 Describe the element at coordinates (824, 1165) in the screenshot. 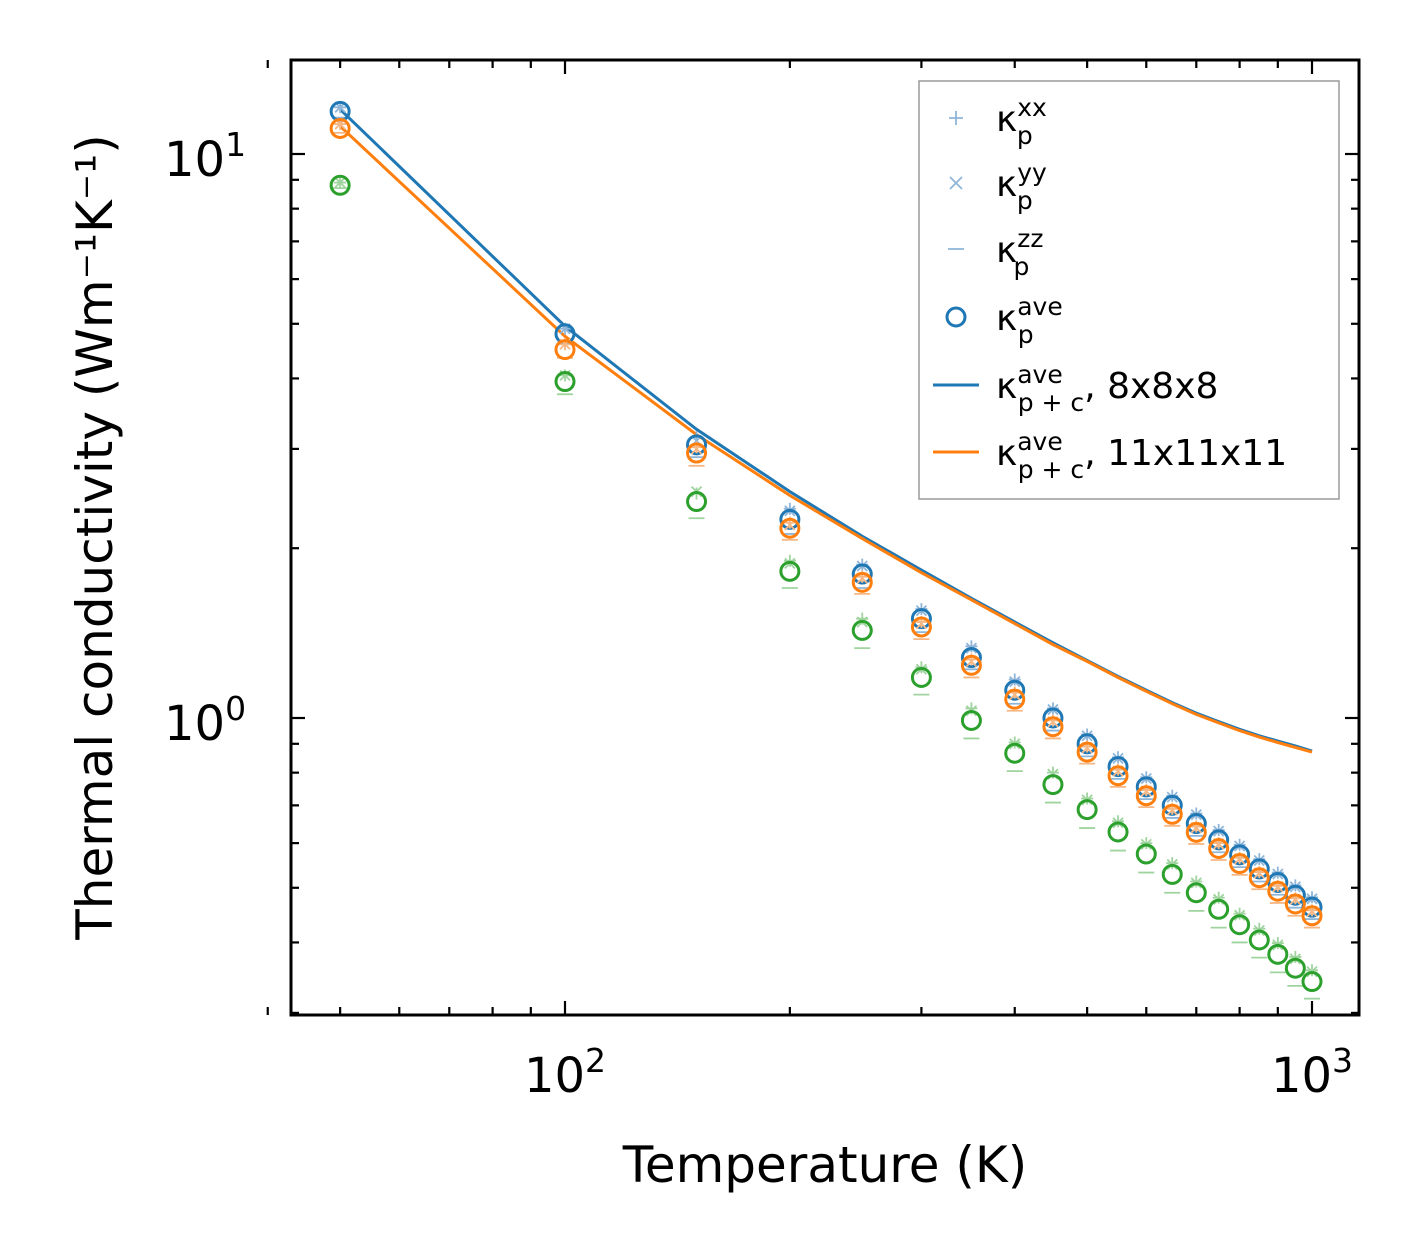

I see `x-axis-label: Temperature (K)` at that location.